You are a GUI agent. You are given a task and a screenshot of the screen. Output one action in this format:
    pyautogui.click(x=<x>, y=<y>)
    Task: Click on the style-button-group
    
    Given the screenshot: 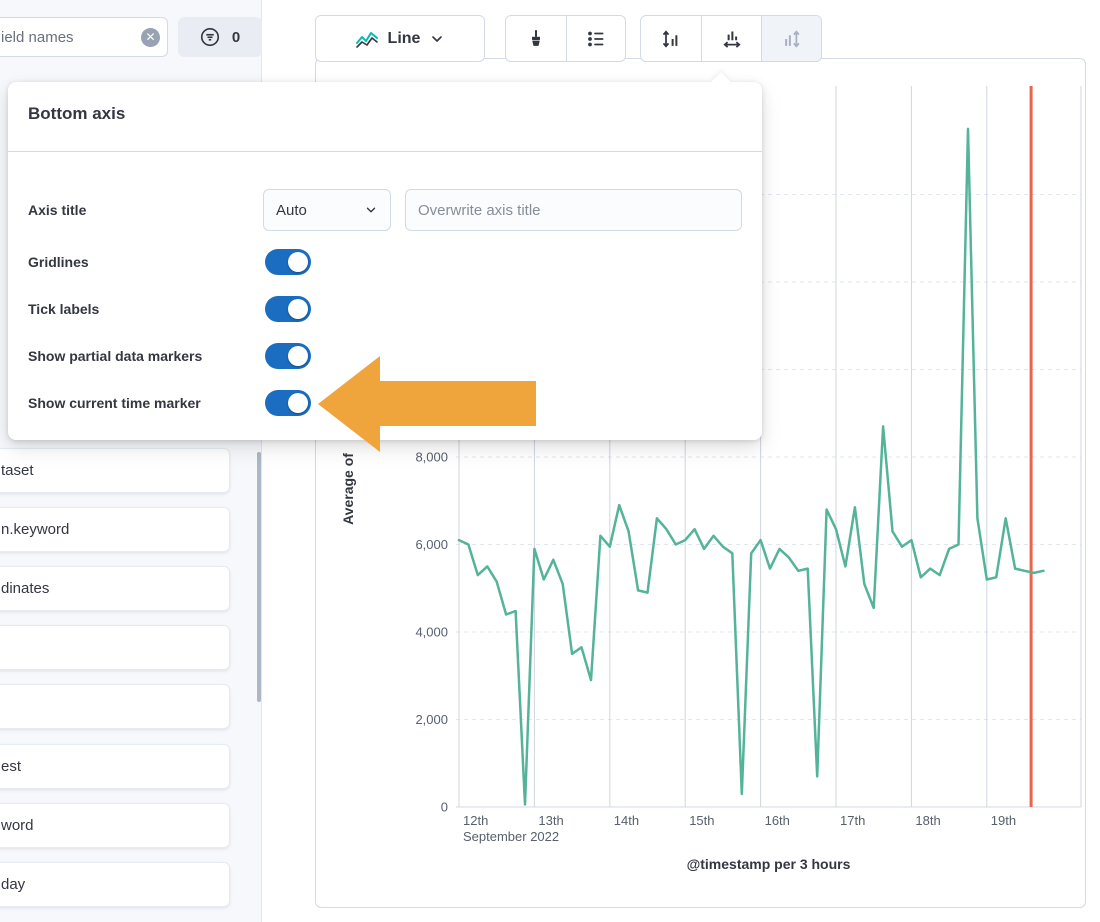 What is the action you would take?
    pyautogui.click(x=565, y=38)
    